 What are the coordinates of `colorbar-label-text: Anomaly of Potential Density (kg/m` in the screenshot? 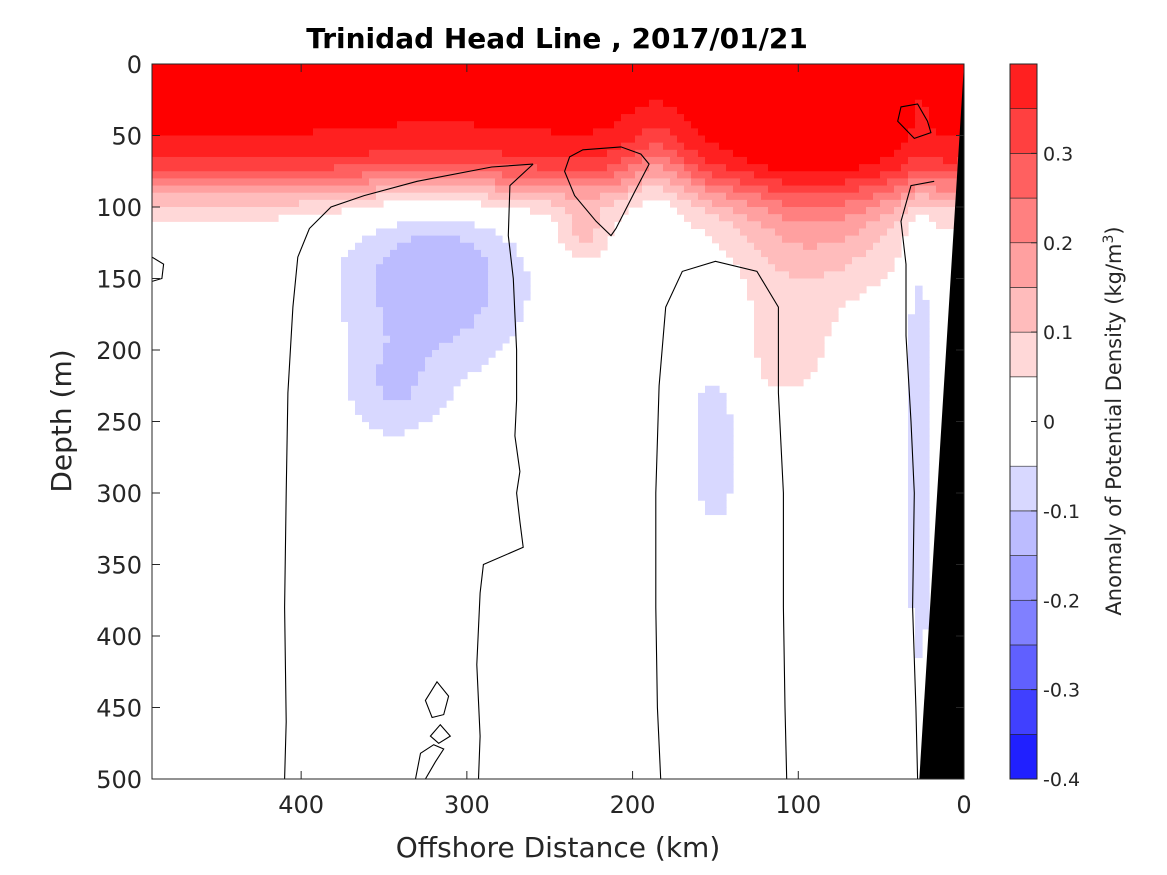 It's located at (1114, 430).